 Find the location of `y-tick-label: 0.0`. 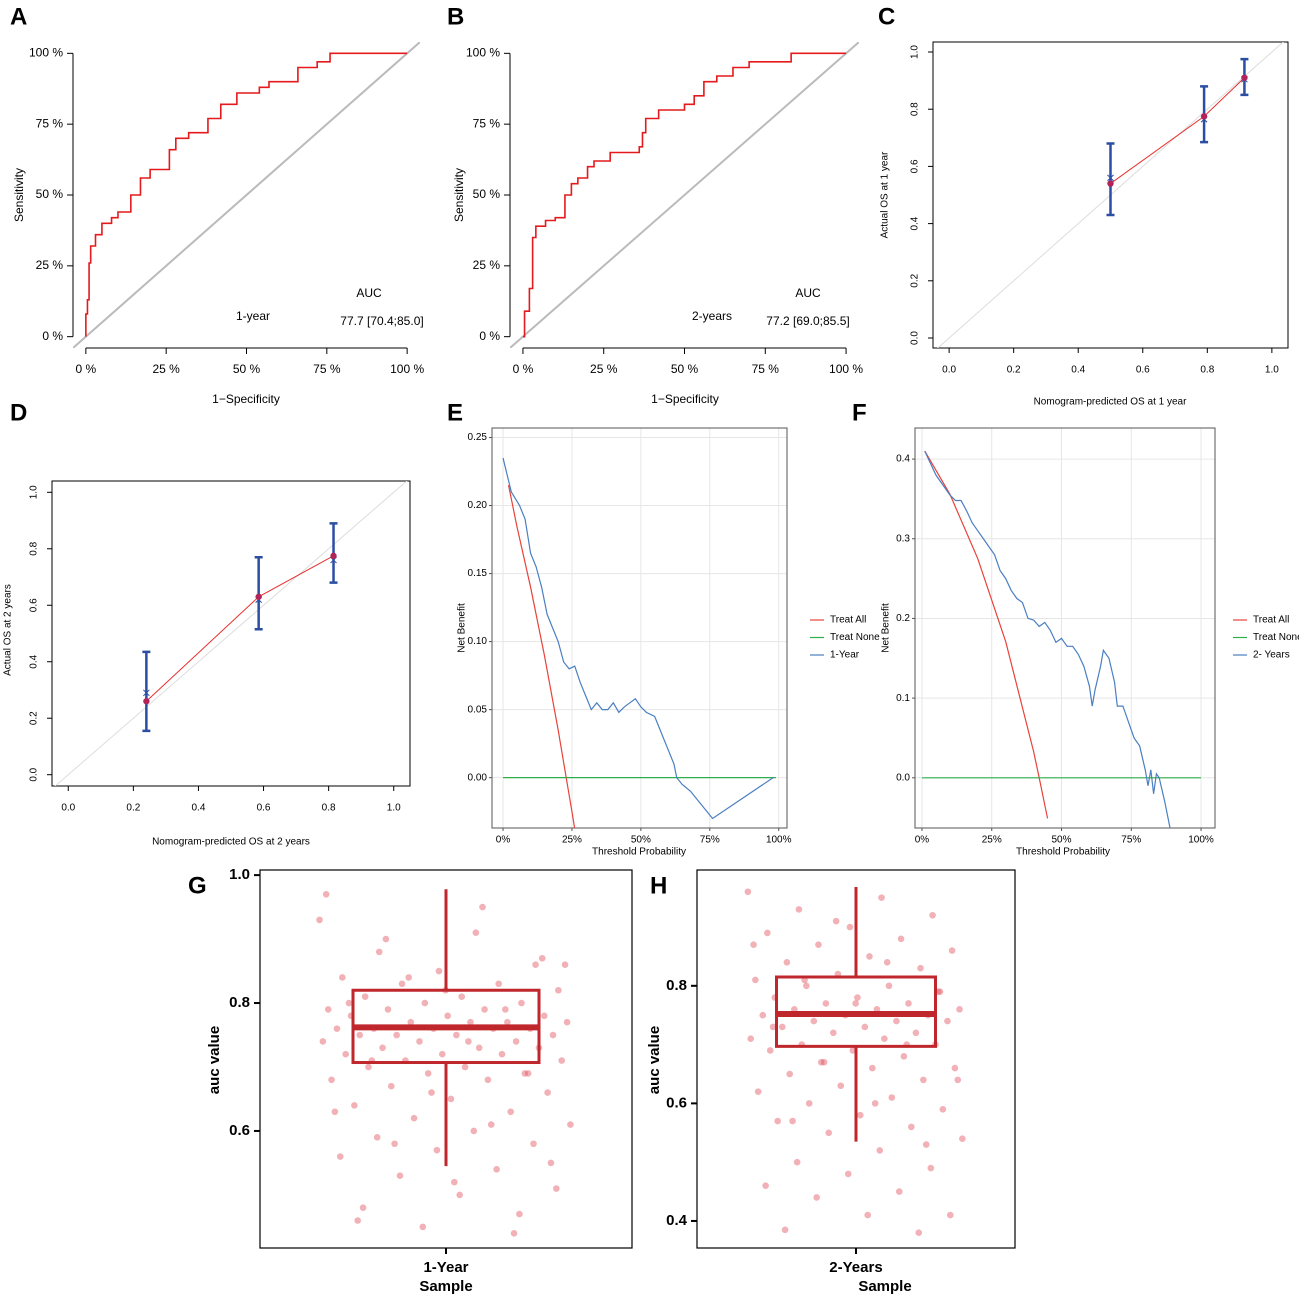

y-tick-label: 0.0 is located at coordinates (915, 338).